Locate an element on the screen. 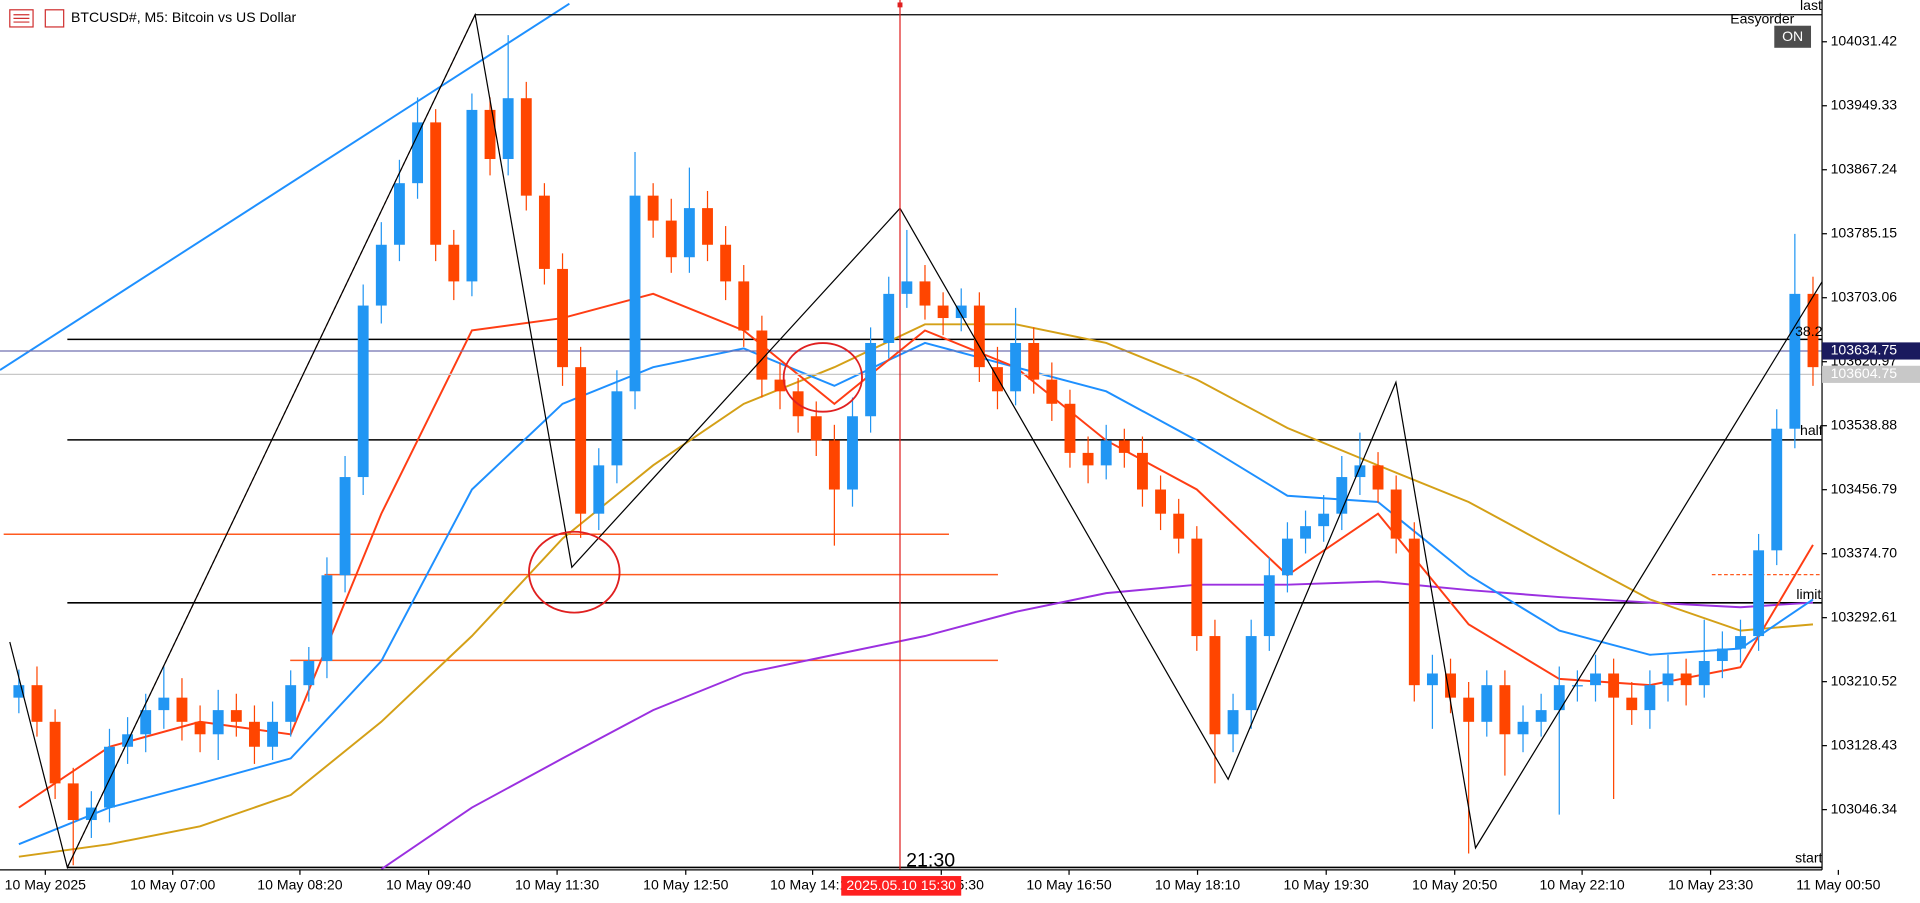 The image size is (1920, 903). trend-line is located at coordinates (285, 186).